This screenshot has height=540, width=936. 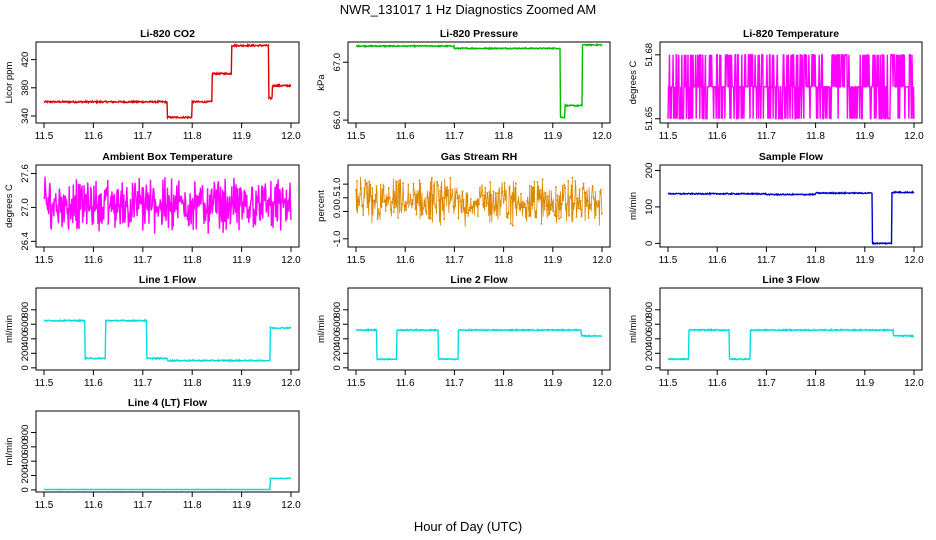 I want to click on panel-title: Line 1 Flow, so click(x=168, y=280).